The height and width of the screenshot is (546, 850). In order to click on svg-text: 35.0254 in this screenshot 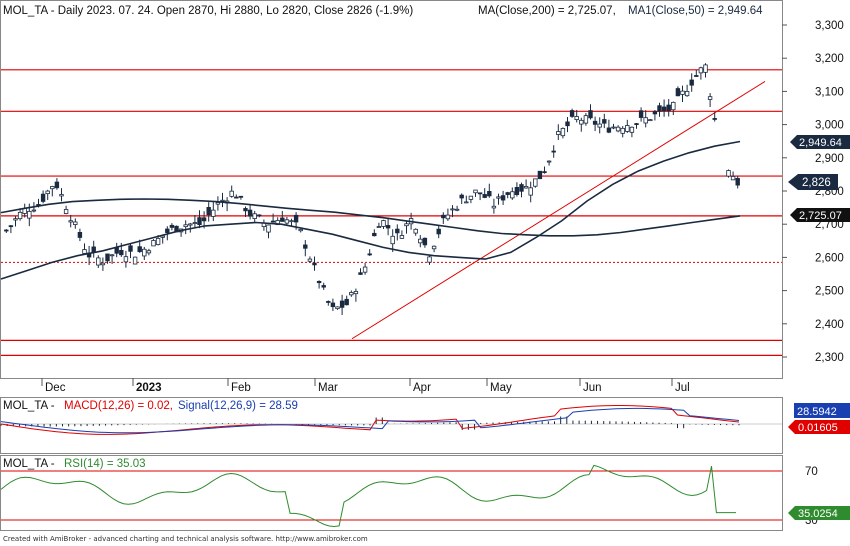, I will do `click(818, 514)`.